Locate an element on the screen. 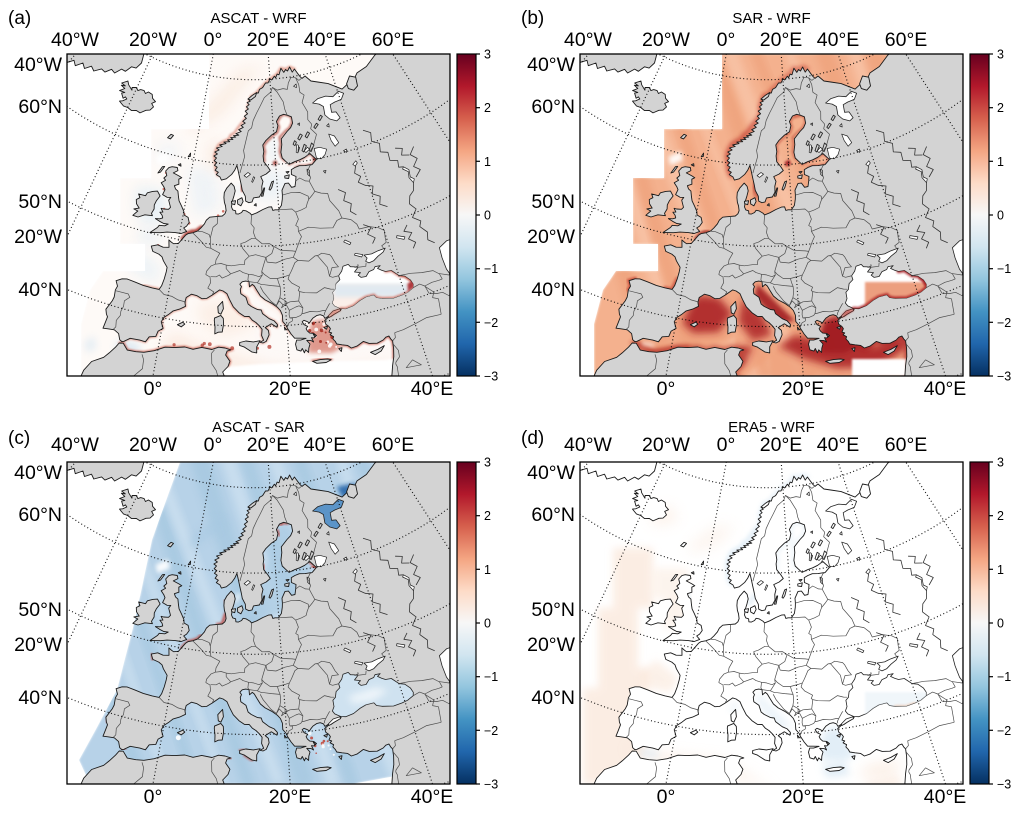 Image resolution: width=1024 pixels, height=819 pixels. svg-text: ASCAT - WRF is located at coordinates (258, 18).